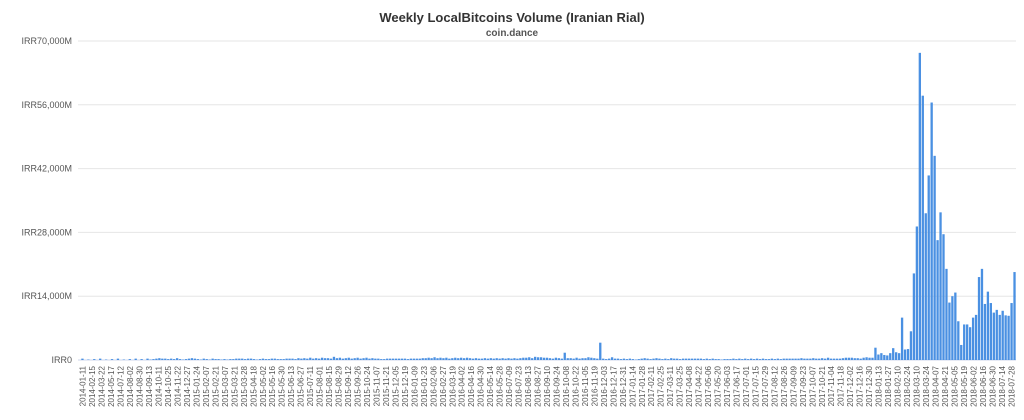  I want to click on x-tick-label: 2017-01-28, so click(642, 385).